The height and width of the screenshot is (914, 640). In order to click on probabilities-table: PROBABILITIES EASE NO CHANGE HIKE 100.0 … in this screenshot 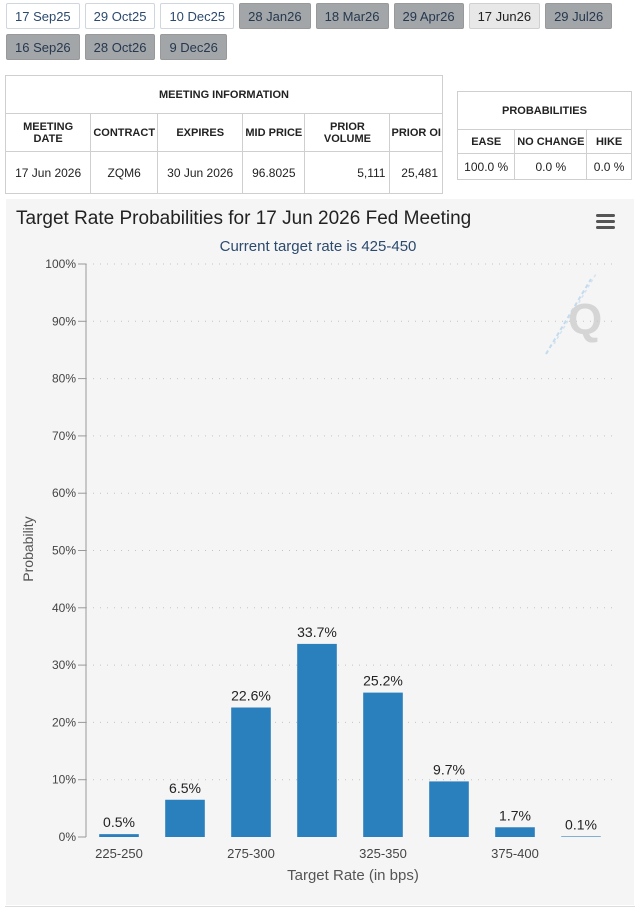, I will do `click(544, 135)`.